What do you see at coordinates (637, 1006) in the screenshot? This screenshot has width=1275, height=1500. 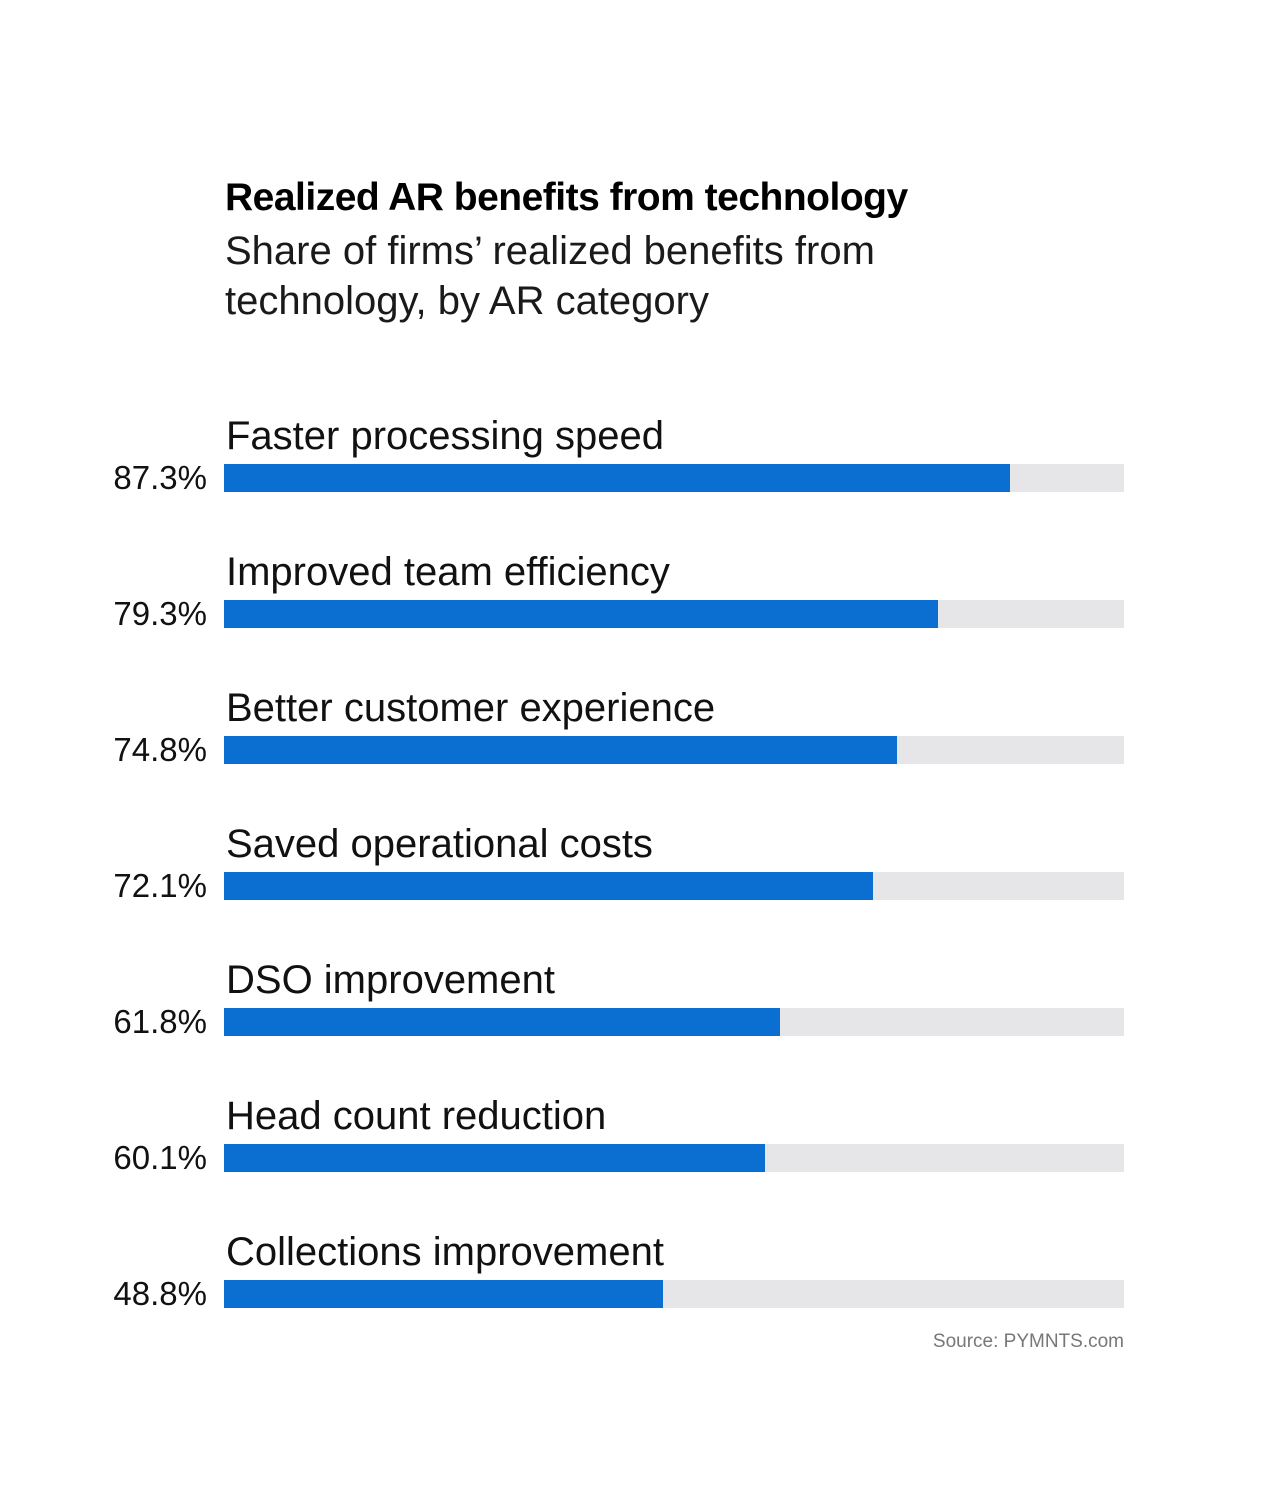 I see `bar-row: DSO improvement 61.8%` at bounding box center [637, 1006].